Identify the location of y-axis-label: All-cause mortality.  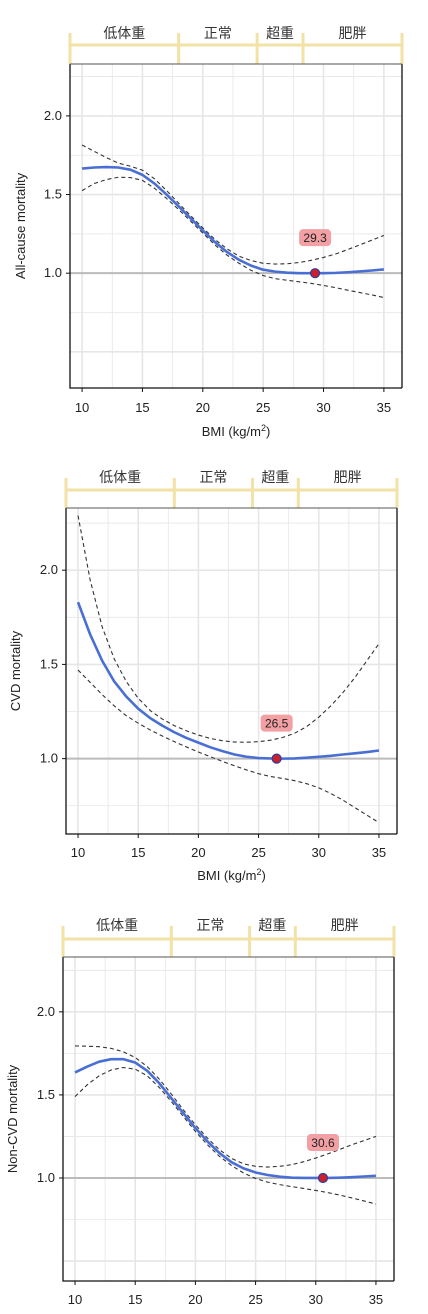
(20, 225).